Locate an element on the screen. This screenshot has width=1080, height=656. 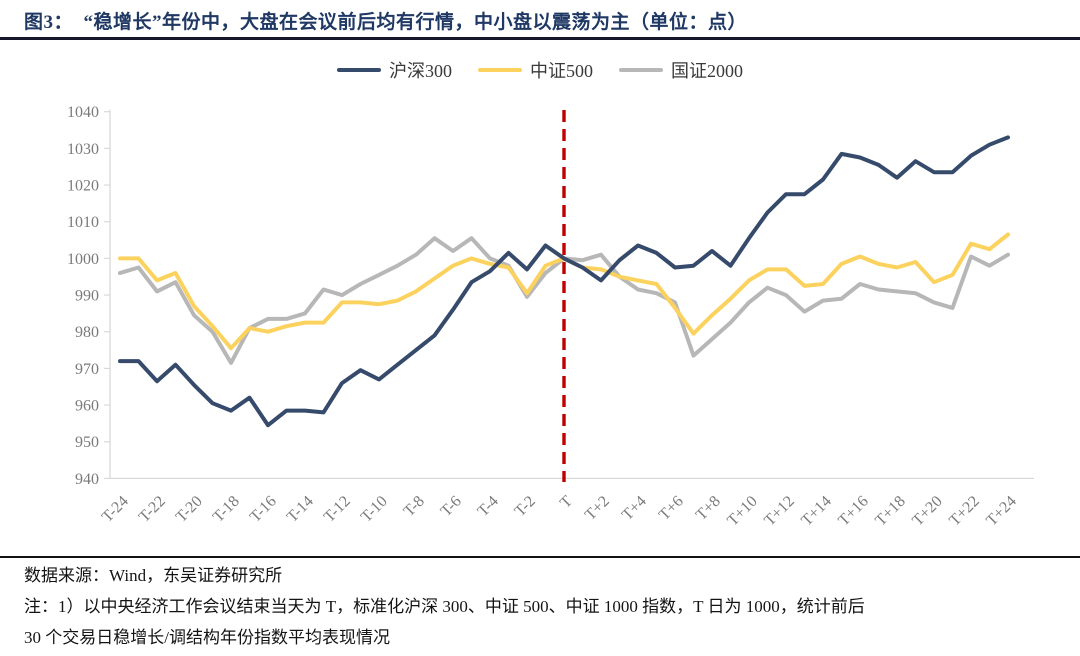
x-axis-label: T-12 is located at coordinates (337, 509).